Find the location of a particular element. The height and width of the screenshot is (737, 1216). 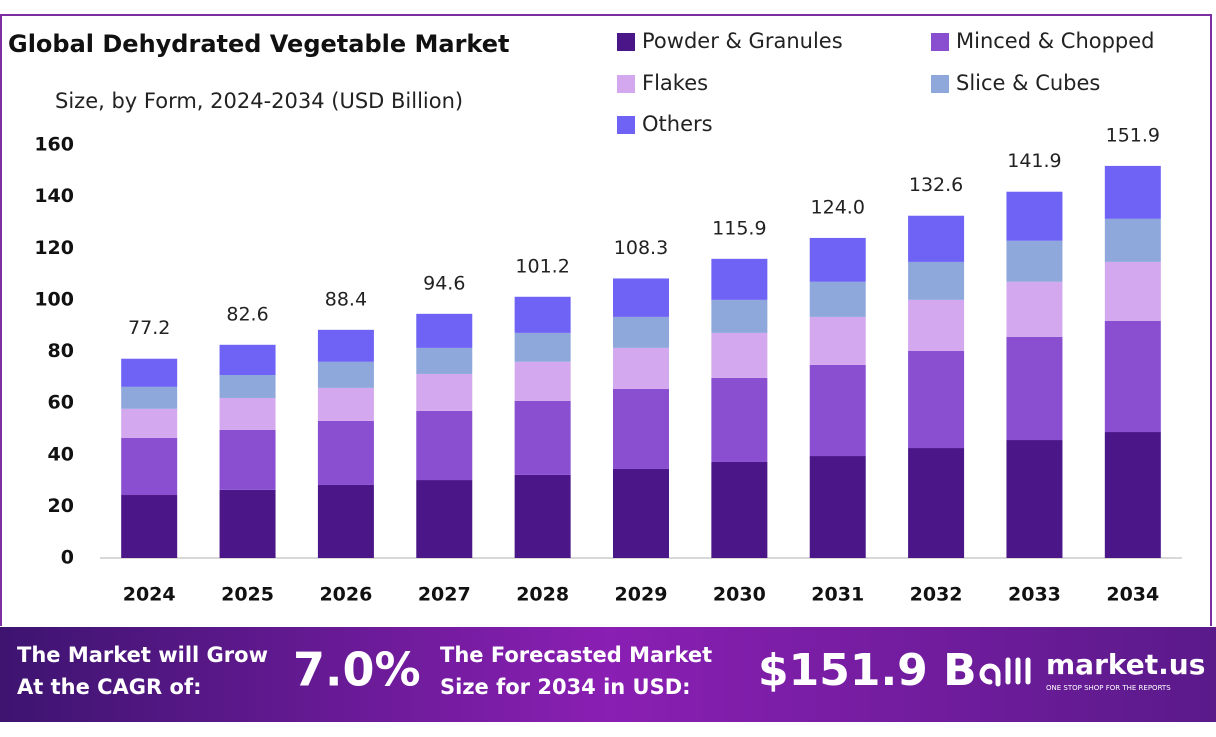

footer-text: The Market will Grow is located at coordinates (142, 655).